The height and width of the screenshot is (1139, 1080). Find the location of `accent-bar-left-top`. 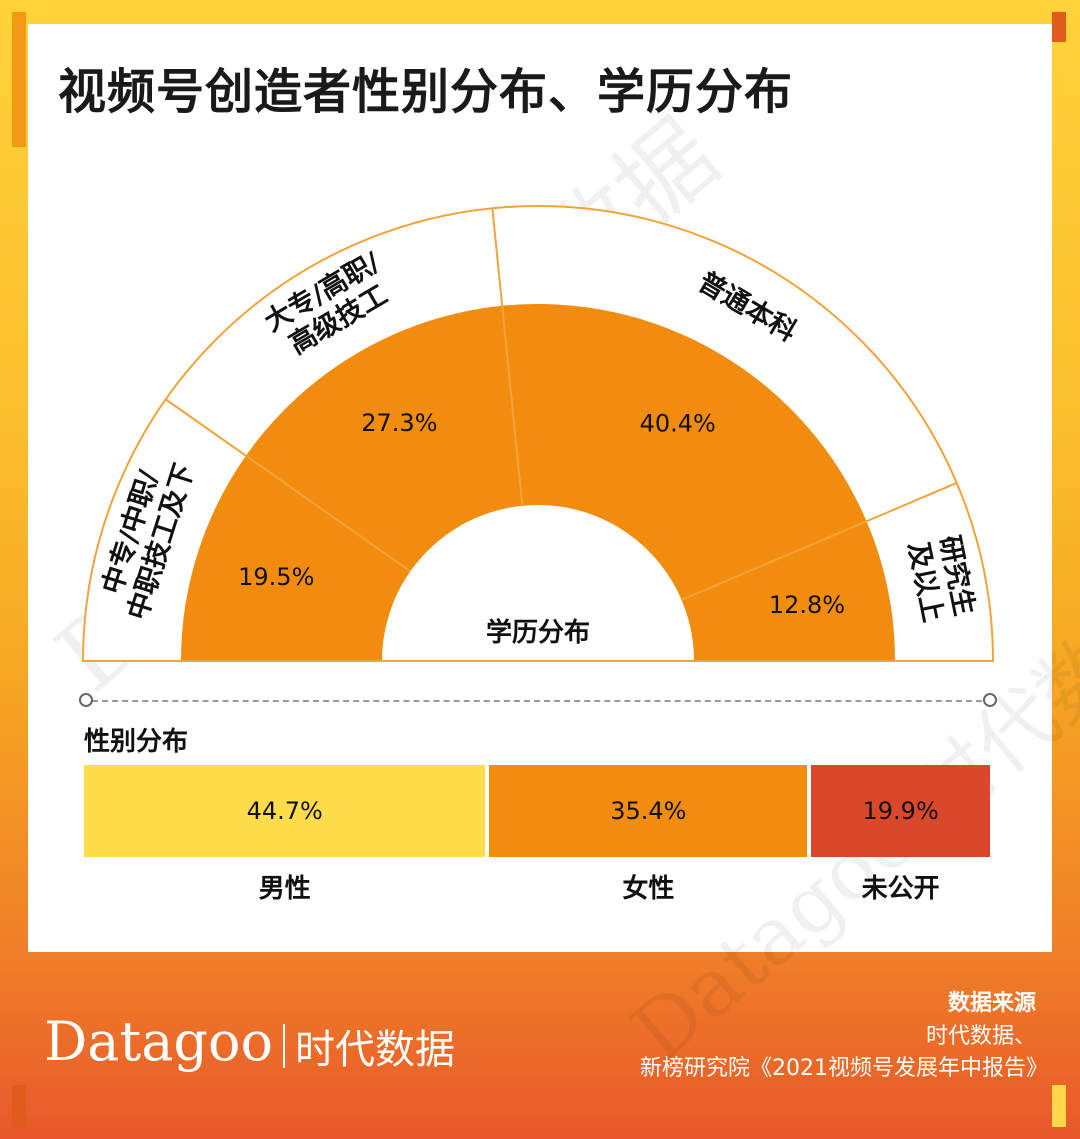

accent-bar-left-top is located at coordinates (19, 79).